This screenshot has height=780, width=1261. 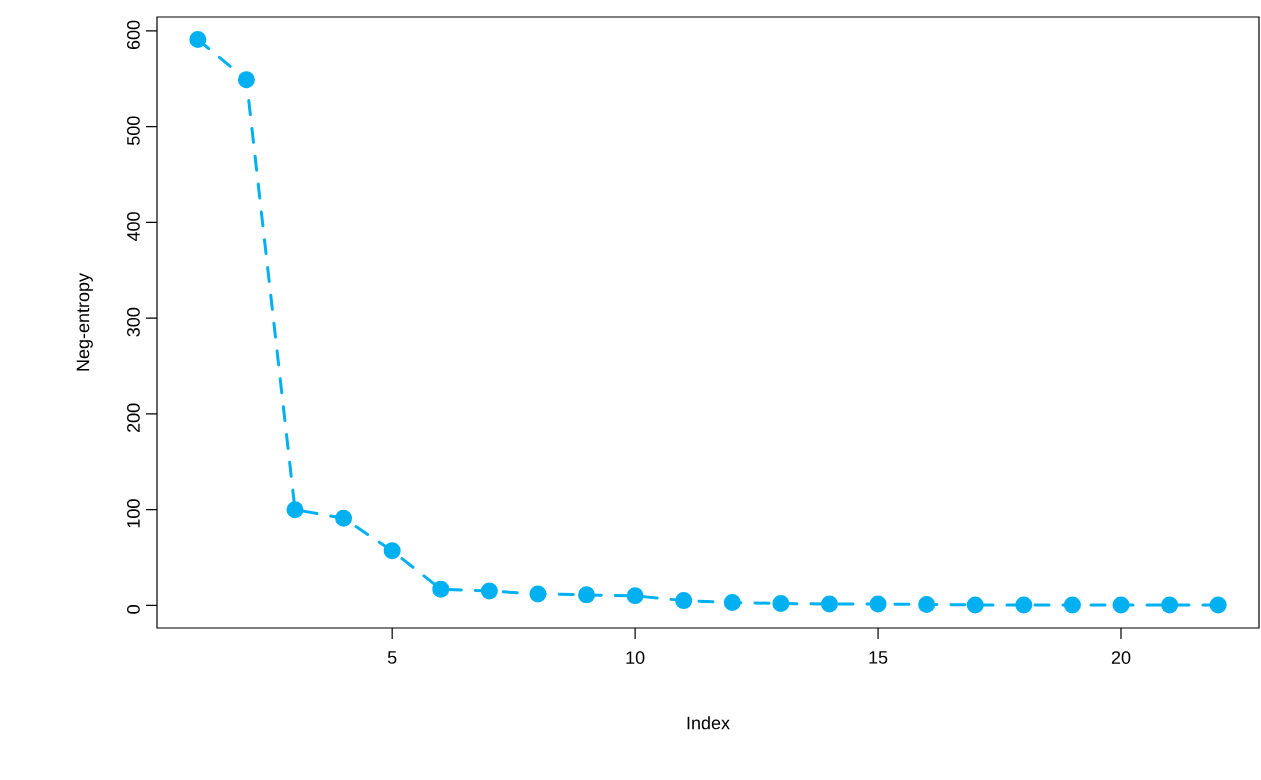 What do you see at coordinates (133, 322) in the screenshot?
I see `y-tick-label: 300` at bounding box center [133, 322].